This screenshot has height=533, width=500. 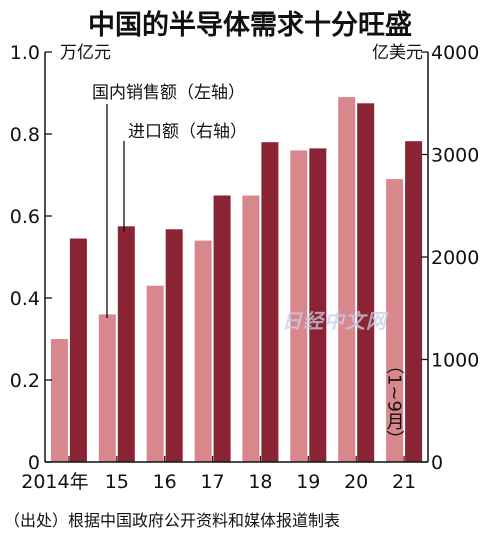 I want to click on x-tick-label-4: 18, so click(x=260, y=482).